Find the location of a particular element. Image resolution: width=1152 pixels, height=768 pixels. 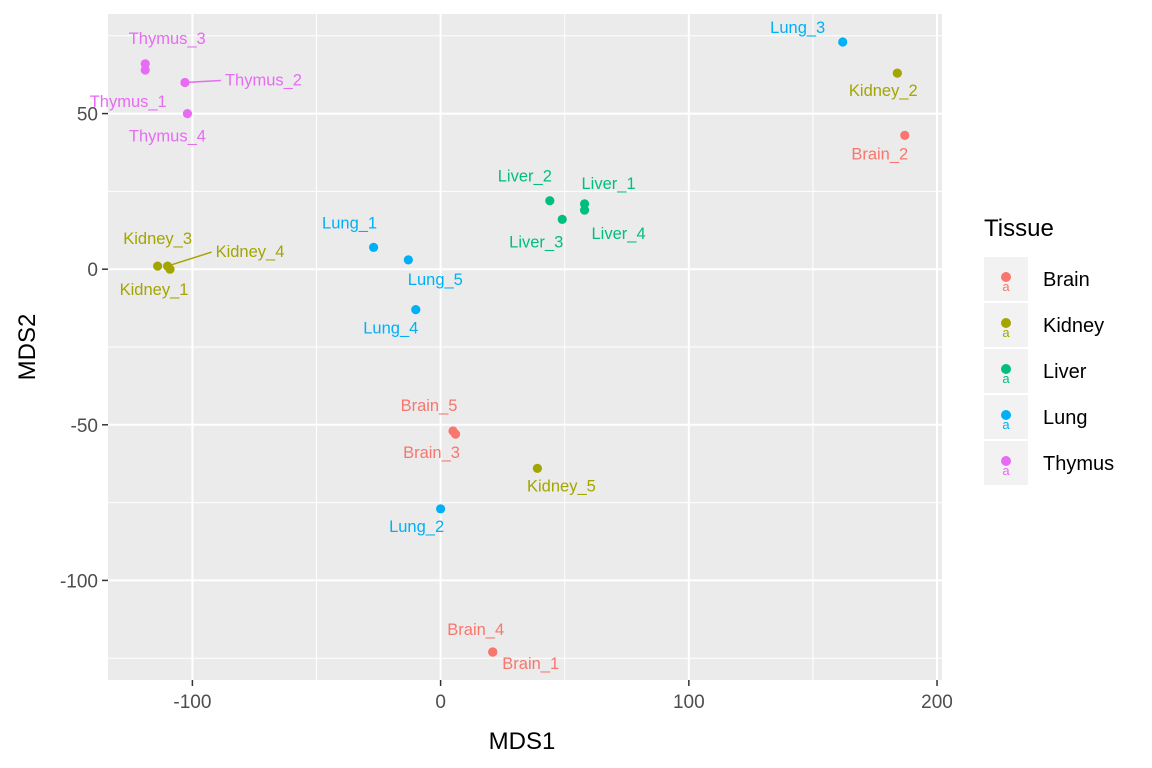

legend-title: Tissue is located at coordinates (1019, 228).